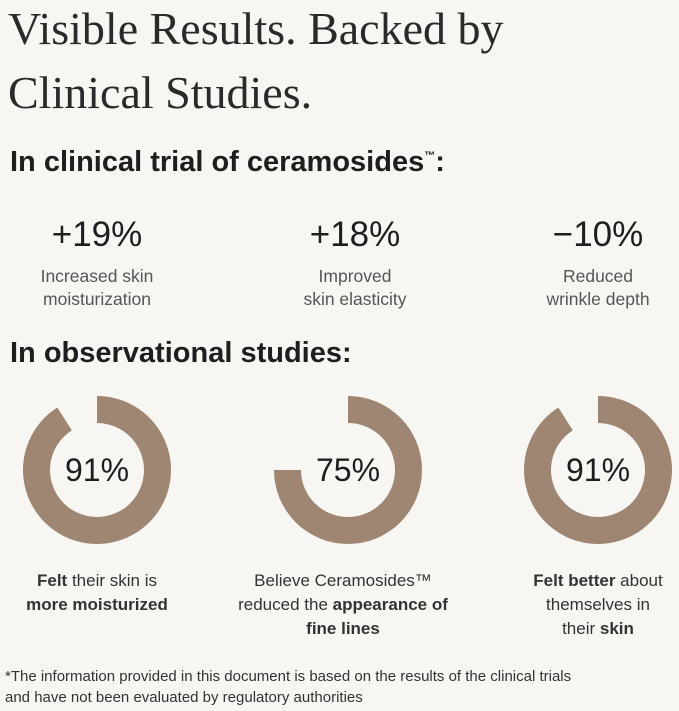  What do you see at coordinates (598, 276) in the screenshot?
I see `stat-label: Reduced` at bounding box center [598, 276].